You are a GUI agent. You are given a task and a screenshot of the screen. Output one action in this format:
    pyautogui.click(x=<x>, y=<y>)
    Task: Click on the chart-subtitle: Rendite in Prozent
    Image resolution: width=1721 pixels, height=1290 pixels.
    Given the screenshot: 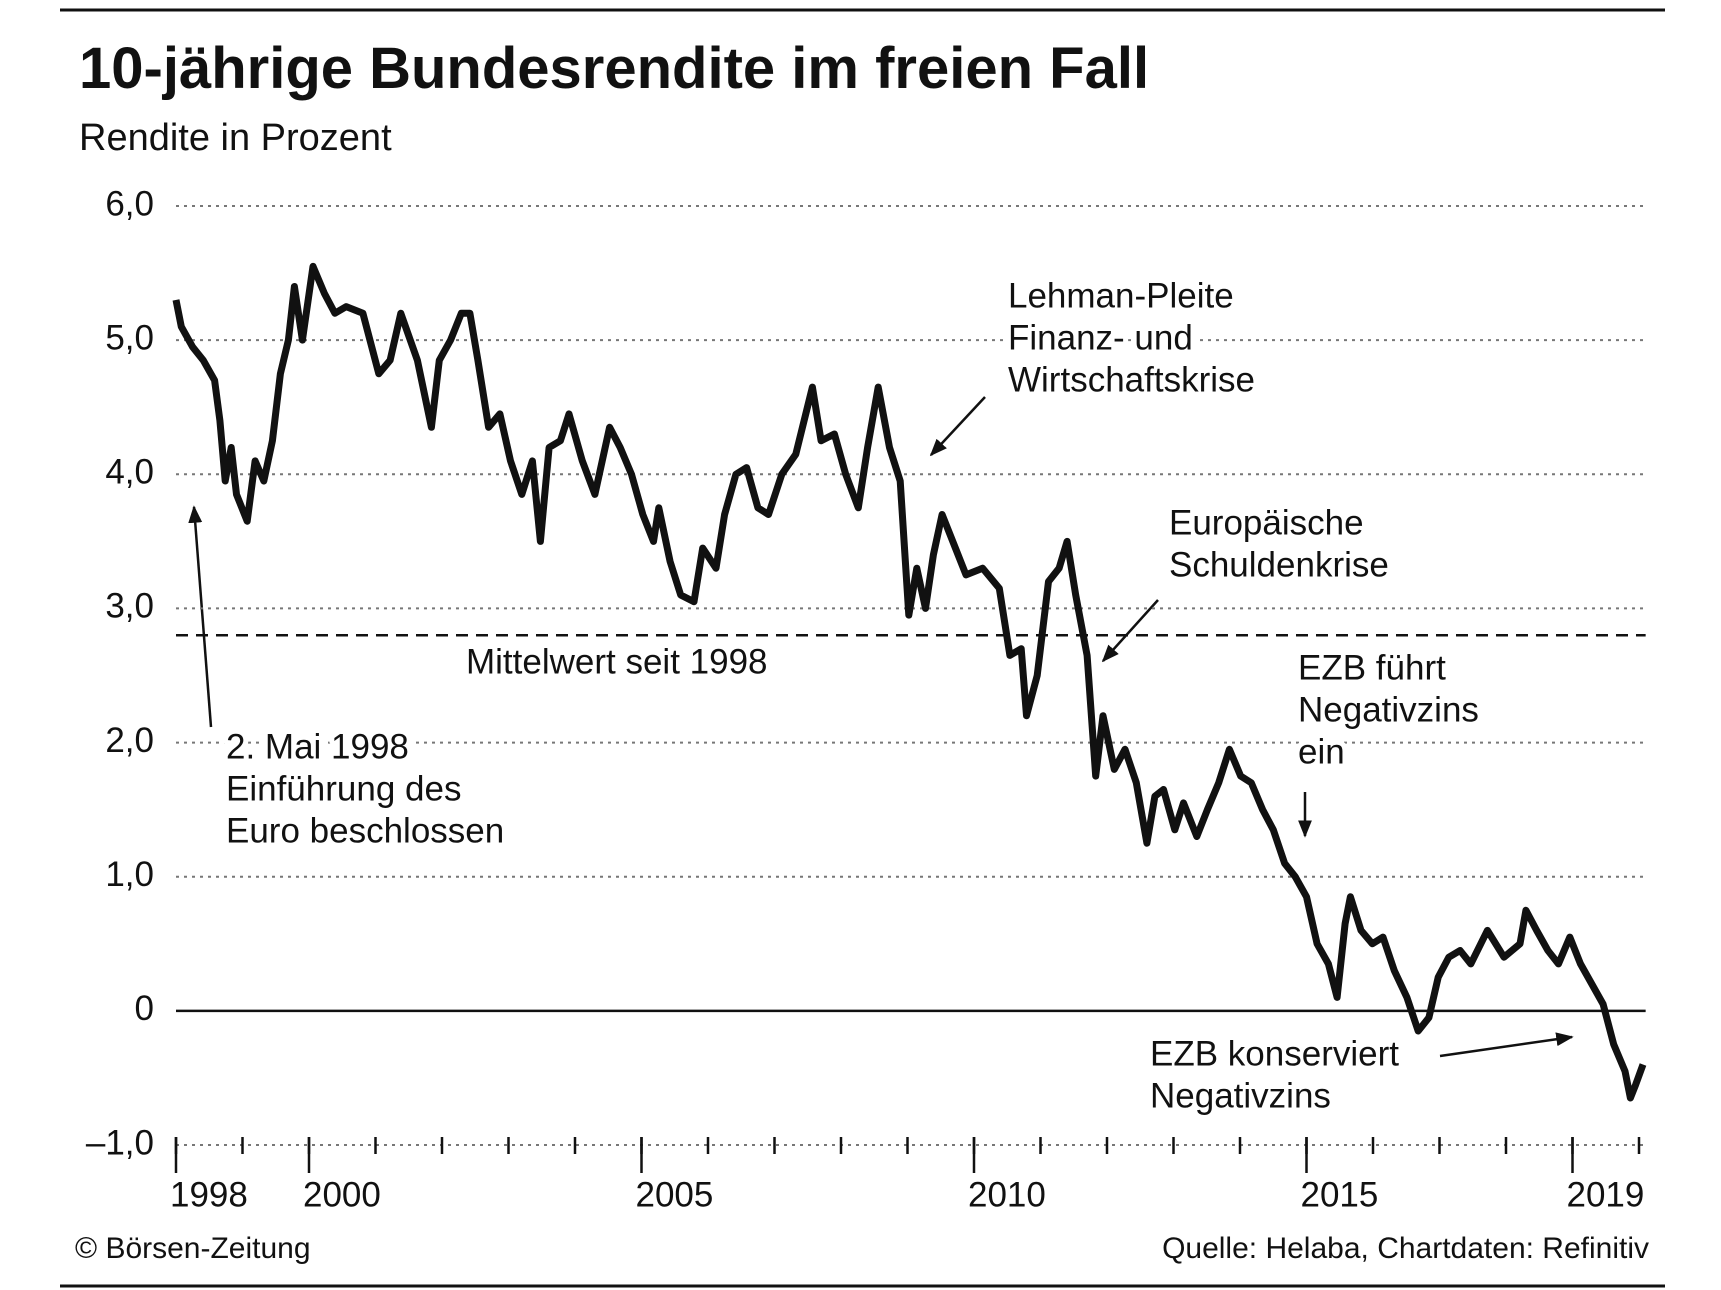 What is the action you would take?
    pyautogui.click(x=235, y=138)
    